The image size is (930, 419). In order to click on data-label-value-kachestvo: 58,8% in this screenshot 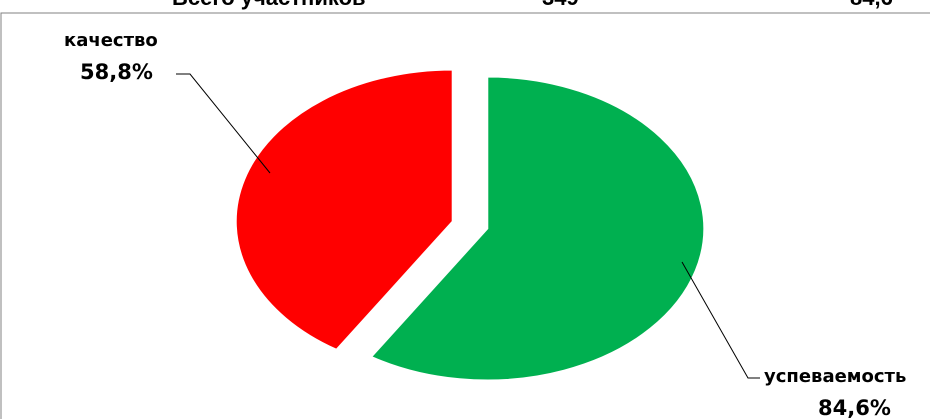, I will do `click(116, 72)`.